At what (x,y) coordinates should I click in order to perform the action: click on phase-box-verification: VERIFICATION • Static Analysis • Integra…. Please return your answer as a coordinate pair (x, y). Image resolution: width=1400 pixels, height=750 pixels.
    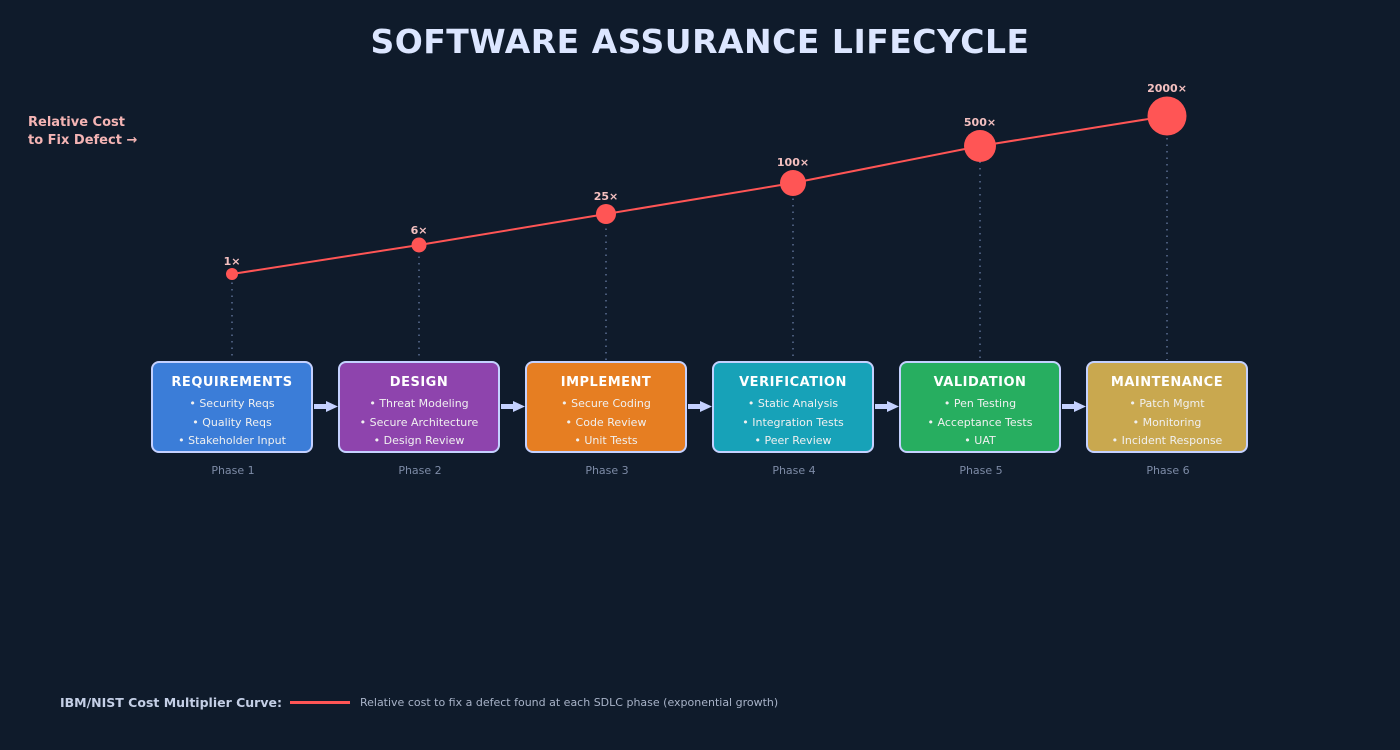
    Looking at the image, I should click on (793, 407).